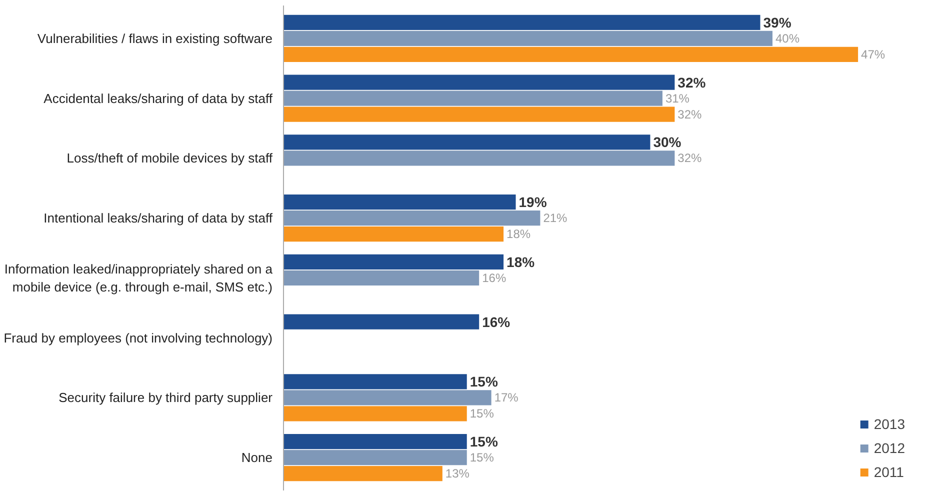  I want to click on data-label: 31%, so click(677, 98).